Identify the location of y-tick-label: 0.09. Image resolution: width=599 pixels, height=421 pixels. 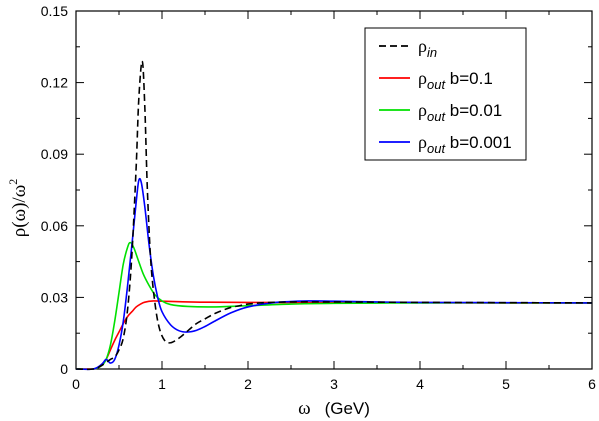
(54, 154).